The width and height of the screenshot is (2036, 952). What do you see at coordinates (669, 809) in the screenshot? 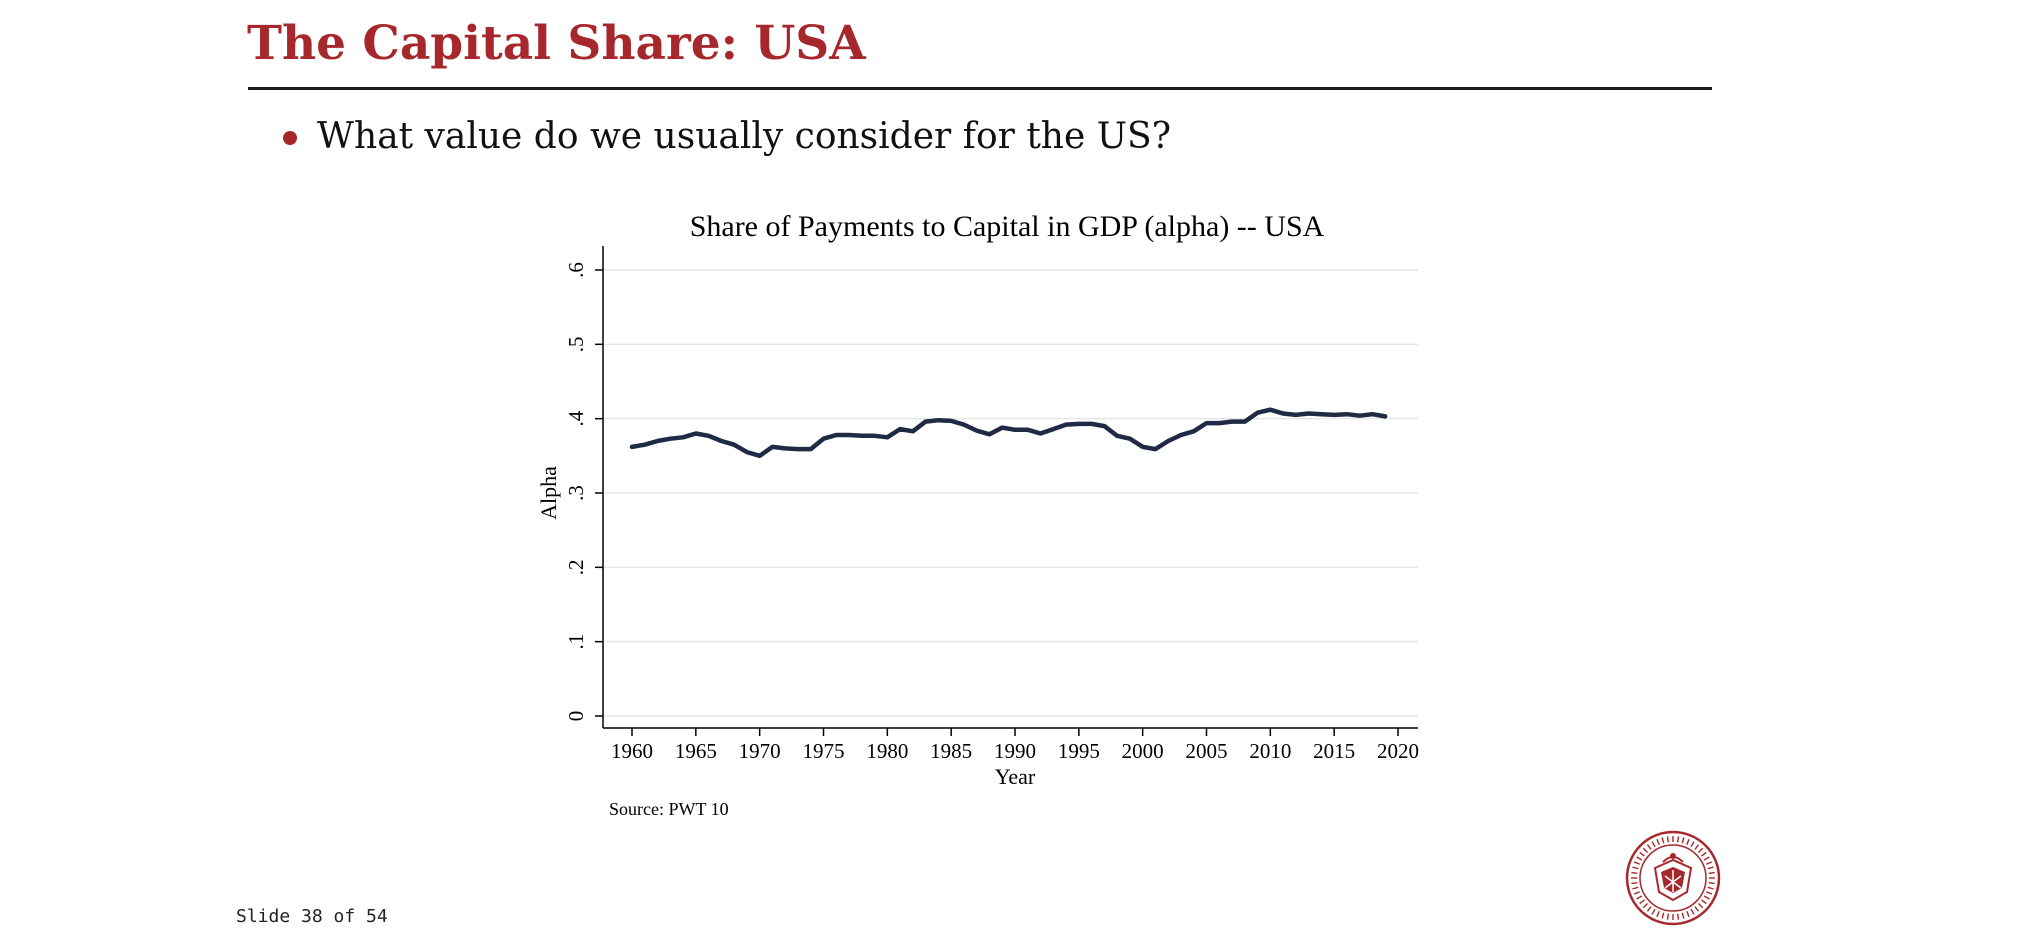
I see `chart-source-note: Source: PWT 10` at bounding box center [669, 809].